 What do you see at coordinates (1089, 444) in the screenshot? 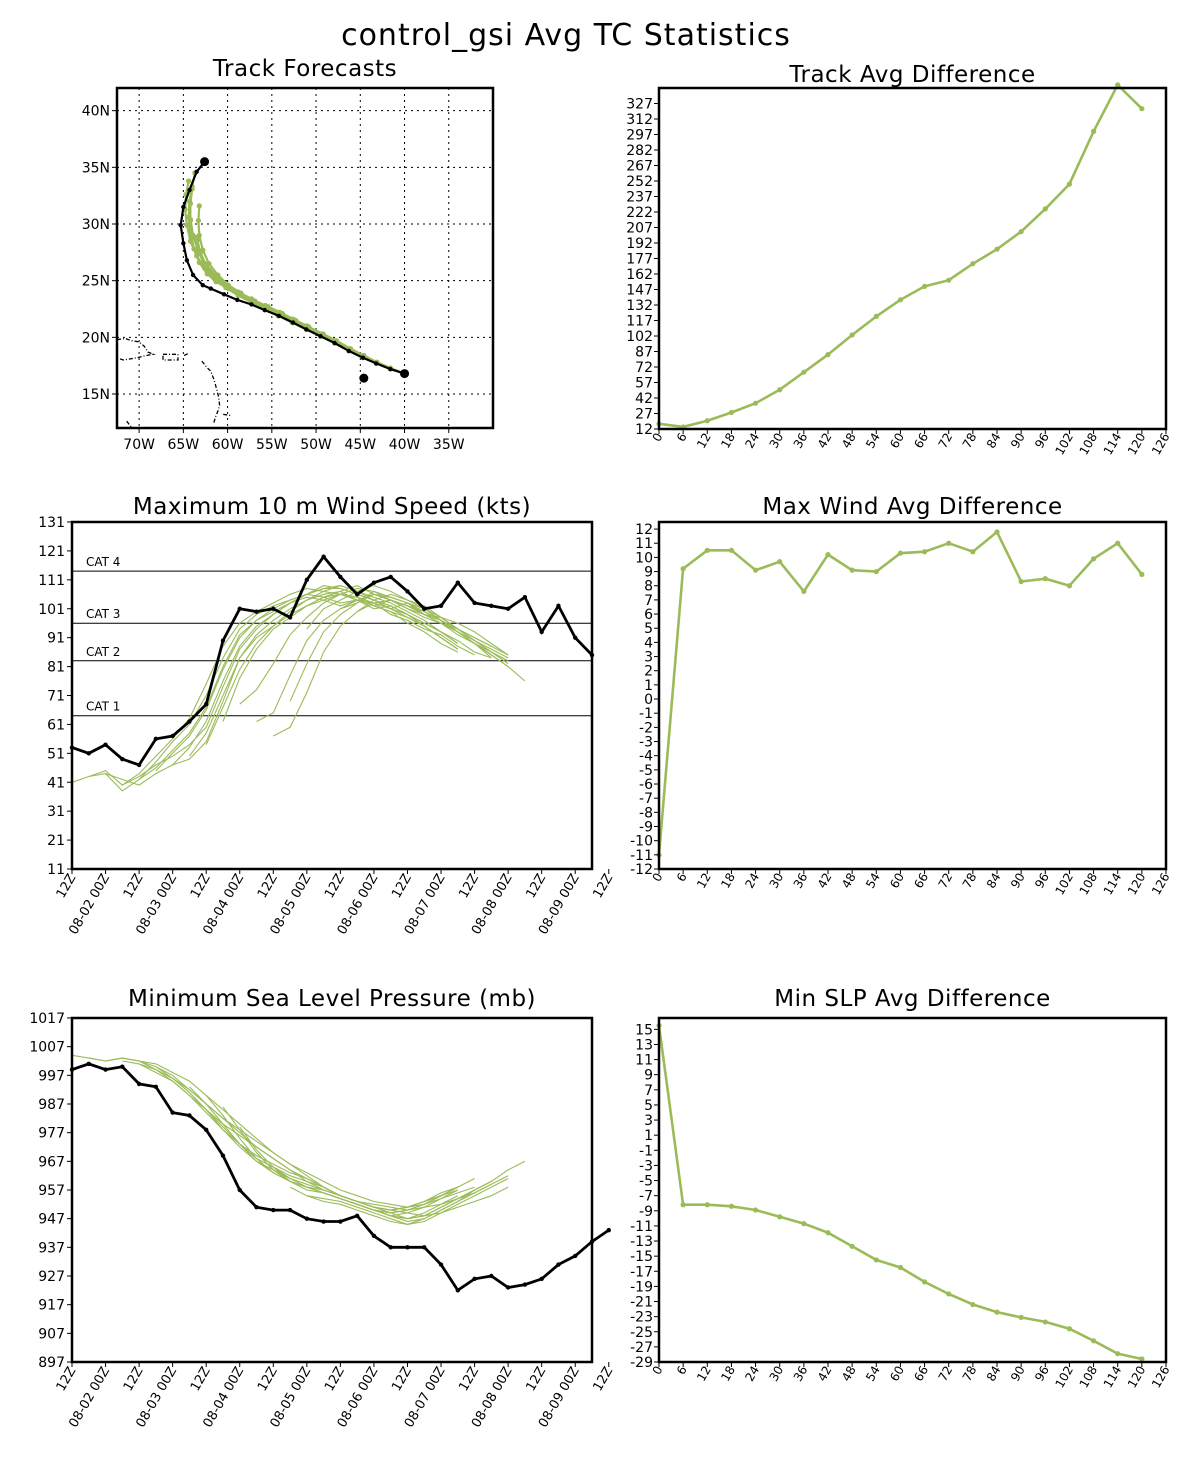
I see `x-tick-label: 108` at bounding box center [1089, 444].